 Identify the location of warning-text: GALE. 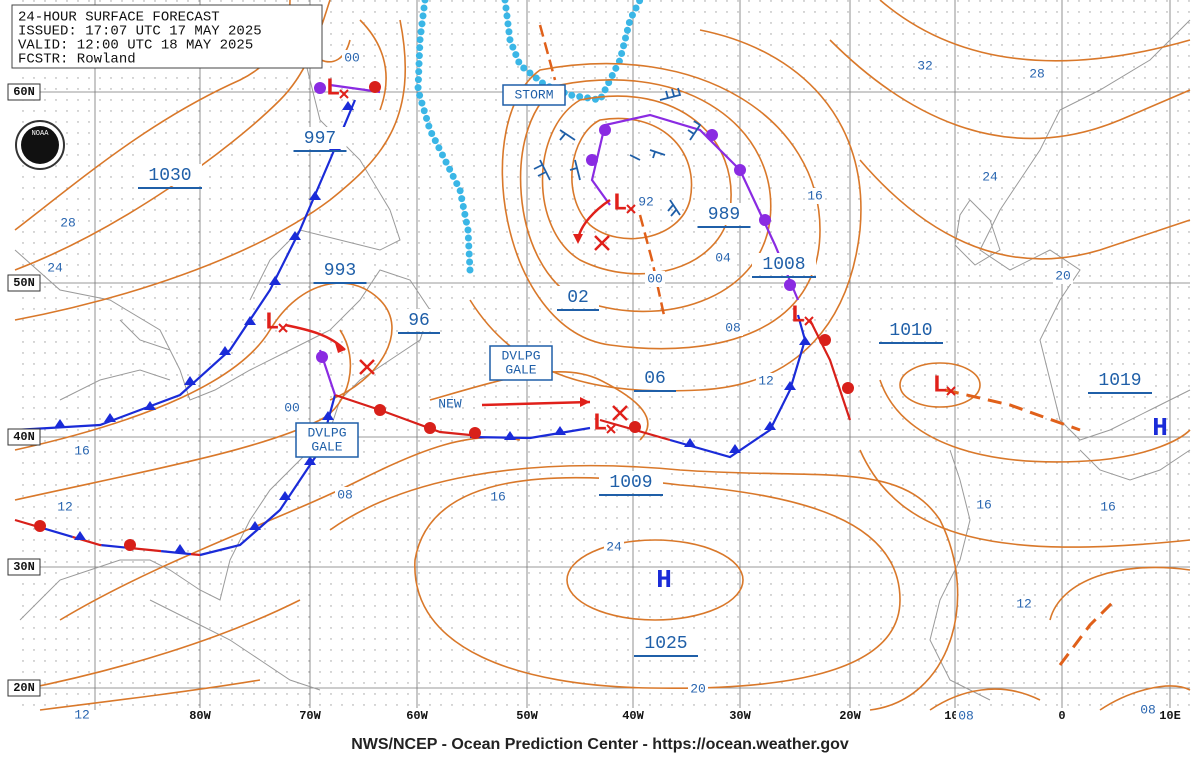
(520, 369).